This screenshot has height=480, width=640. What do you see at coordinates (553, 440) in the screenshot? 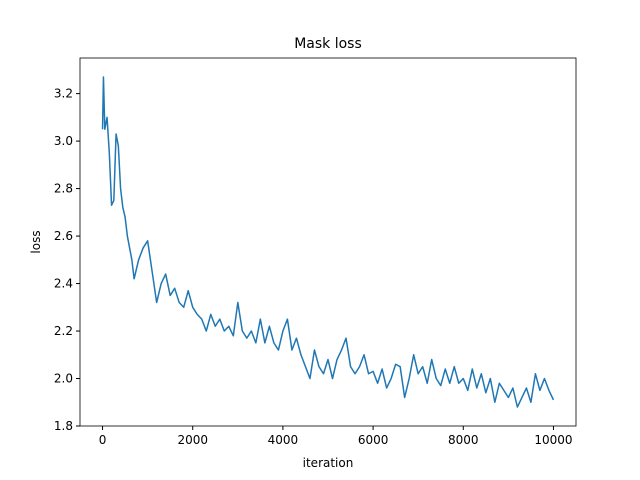
I see `x-tick-label: 10000` at bounding box center [553, 440].